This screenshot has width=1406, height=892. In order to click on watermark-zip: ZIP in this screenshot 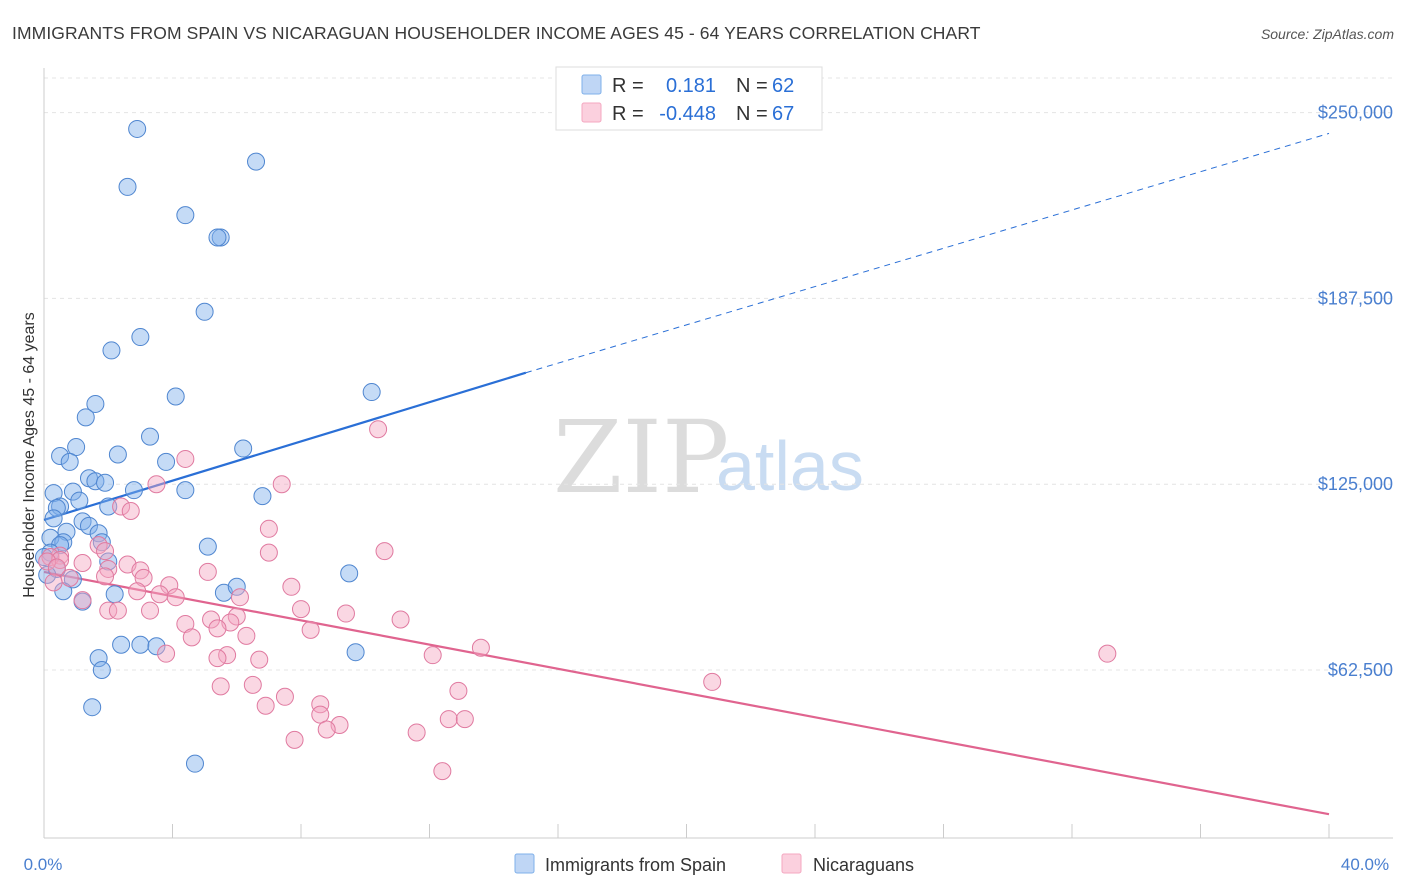, I will do `click(641, 457)`.